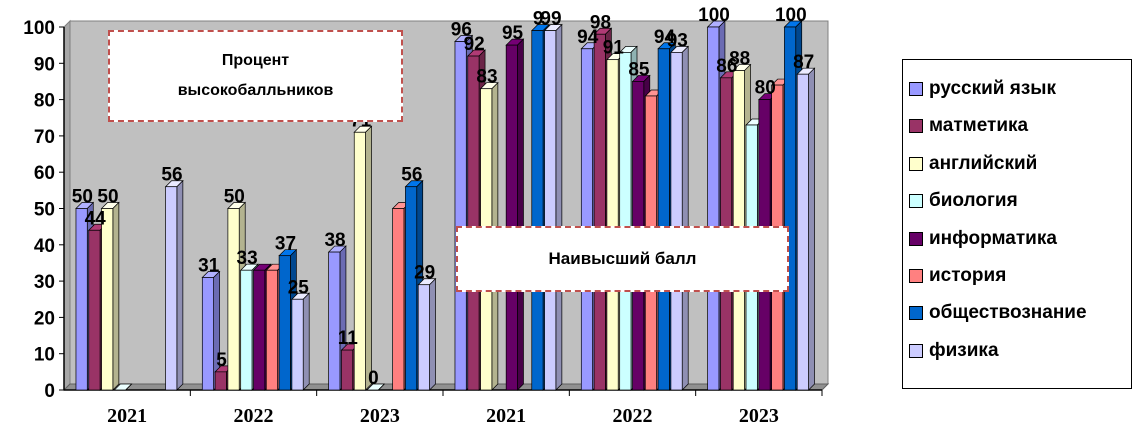  I want to click on data-label: 92, so click(474, 44).